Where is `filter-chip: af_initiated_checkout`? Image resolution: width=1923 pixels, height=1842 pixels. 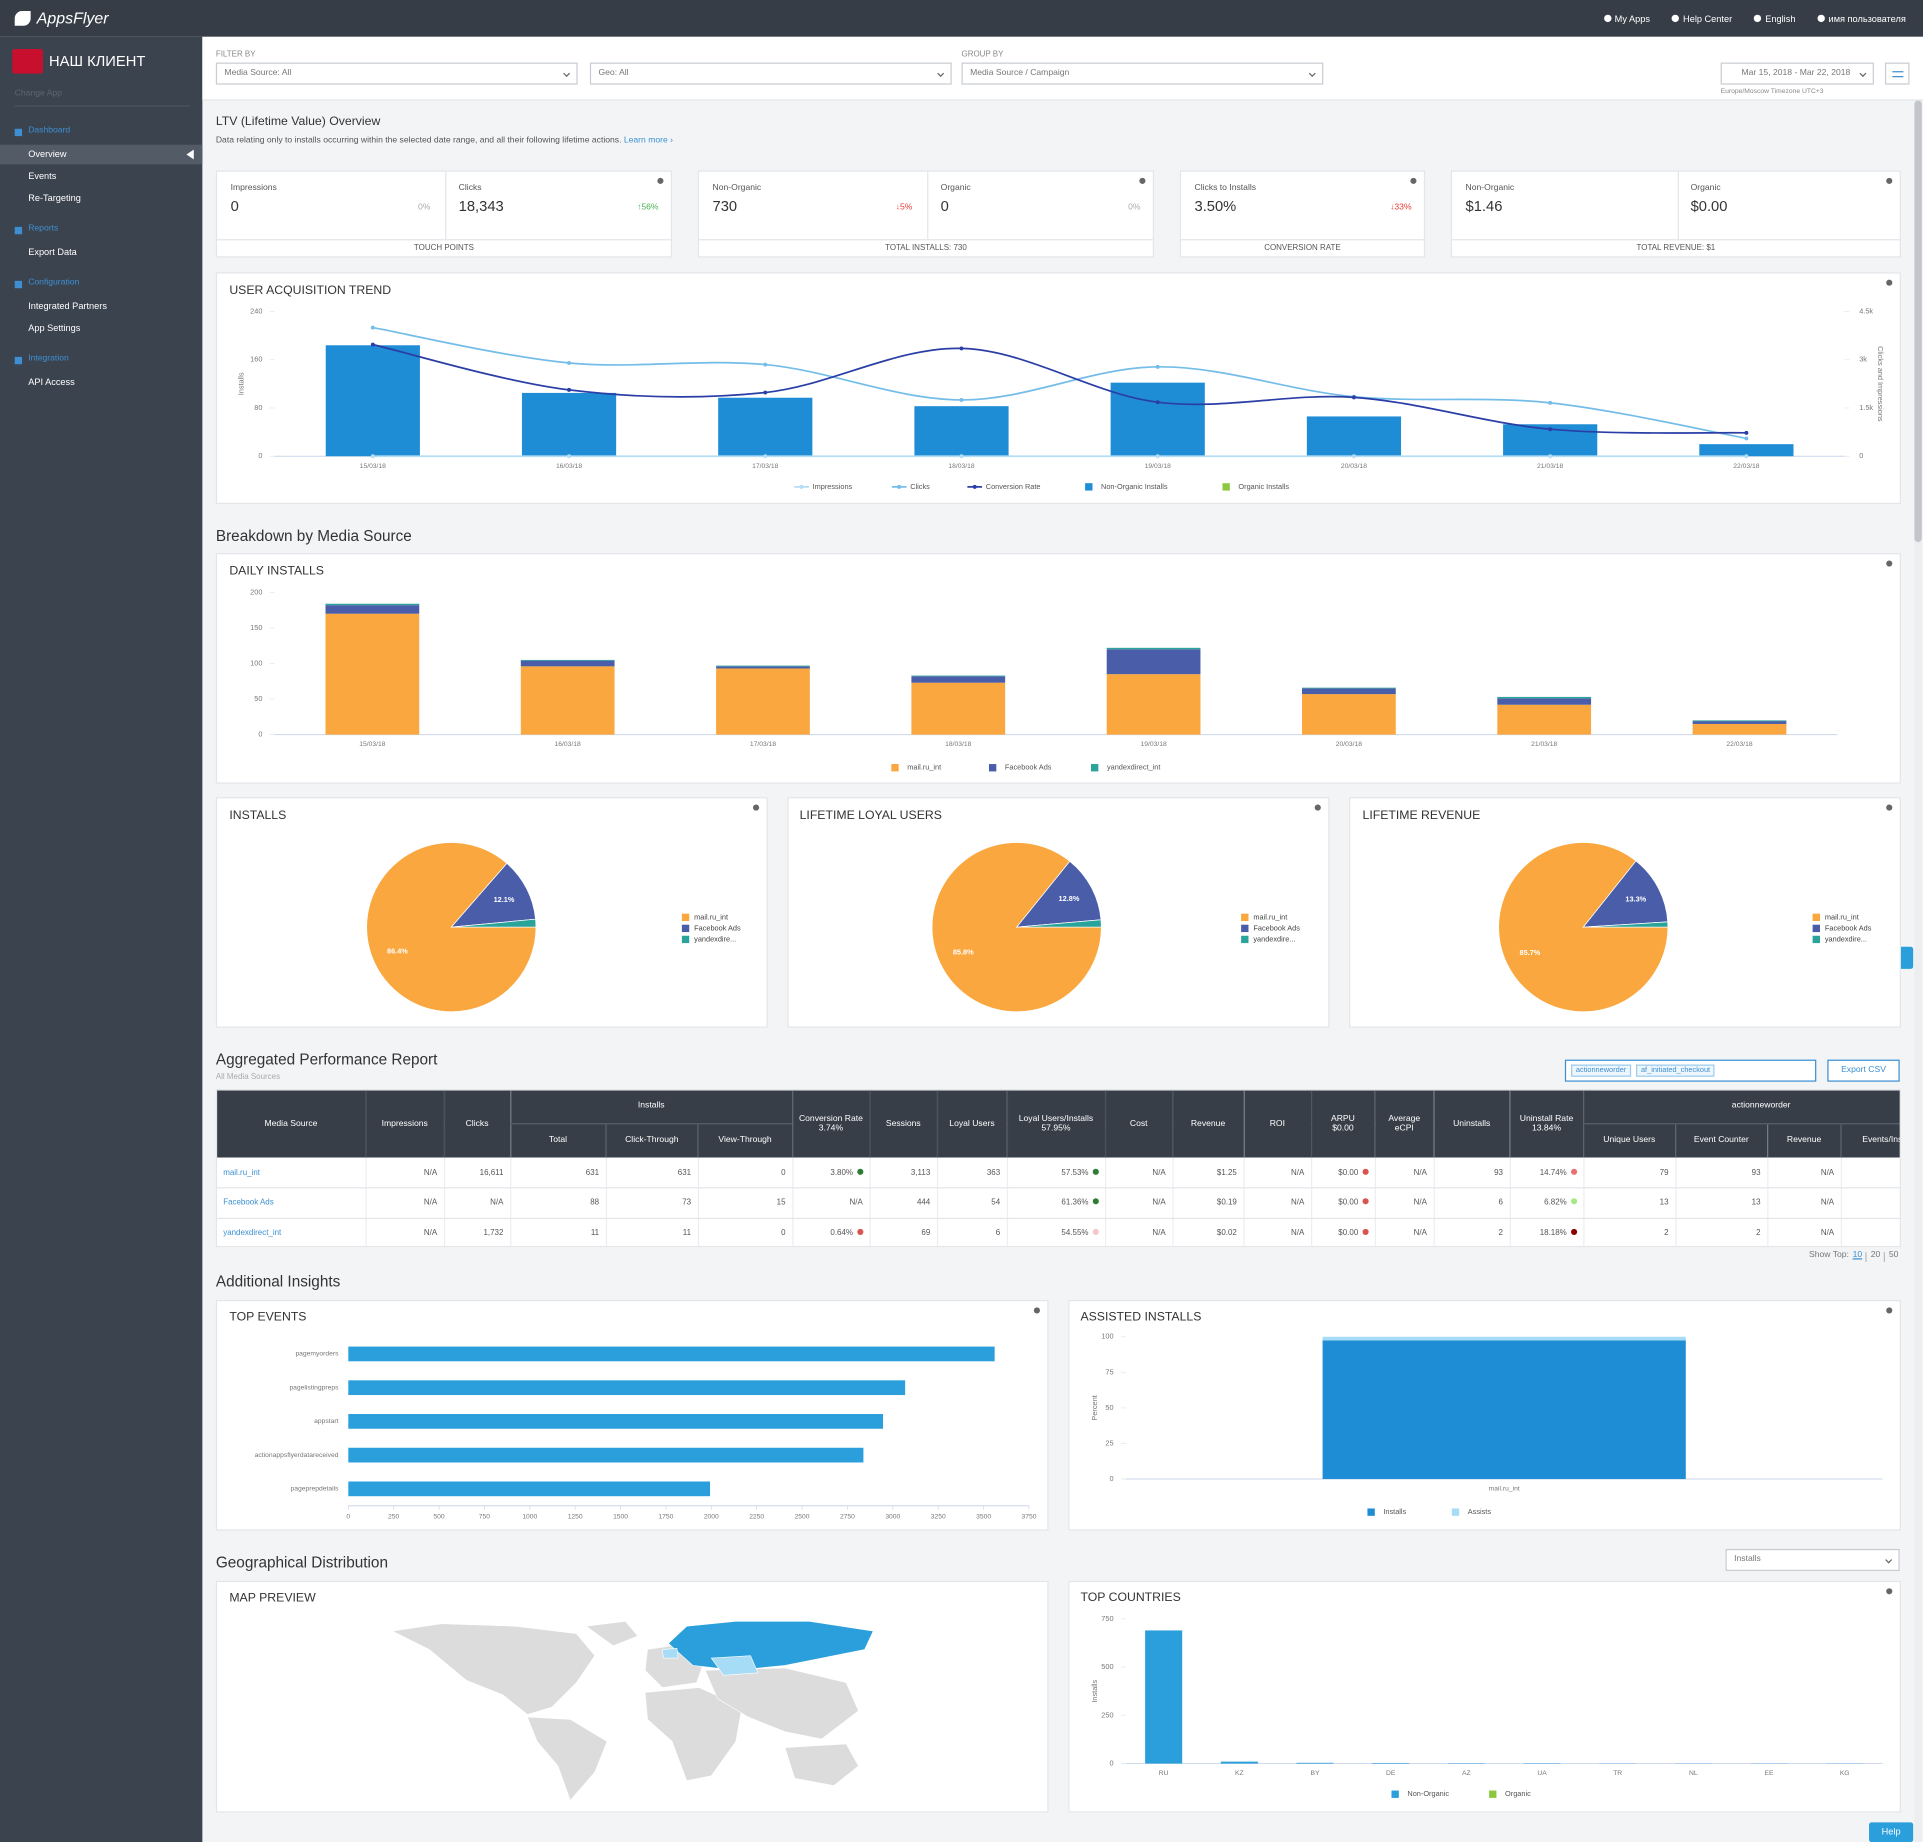
filter-chip: af_initiated_checkout is located at coordinates (1676, 1070).